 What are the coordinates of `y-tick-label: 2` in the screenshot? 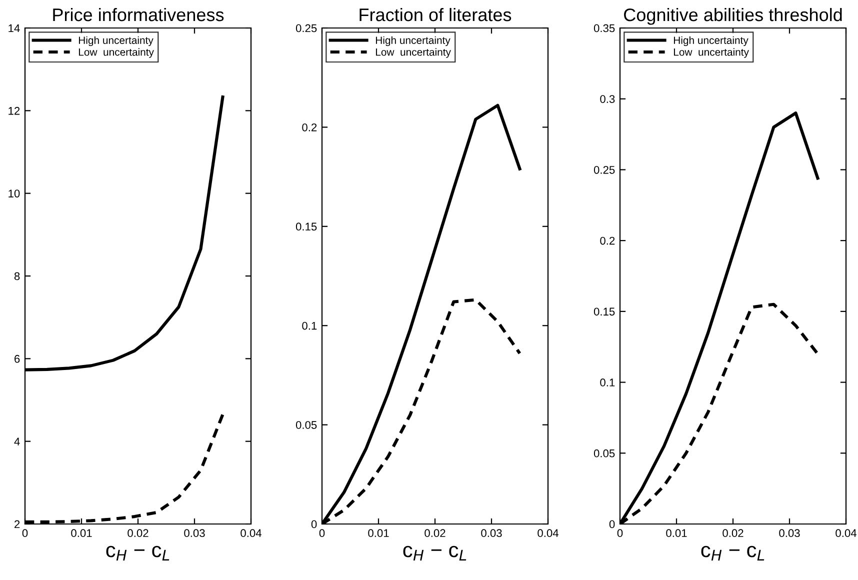 It's located at (17, 524).